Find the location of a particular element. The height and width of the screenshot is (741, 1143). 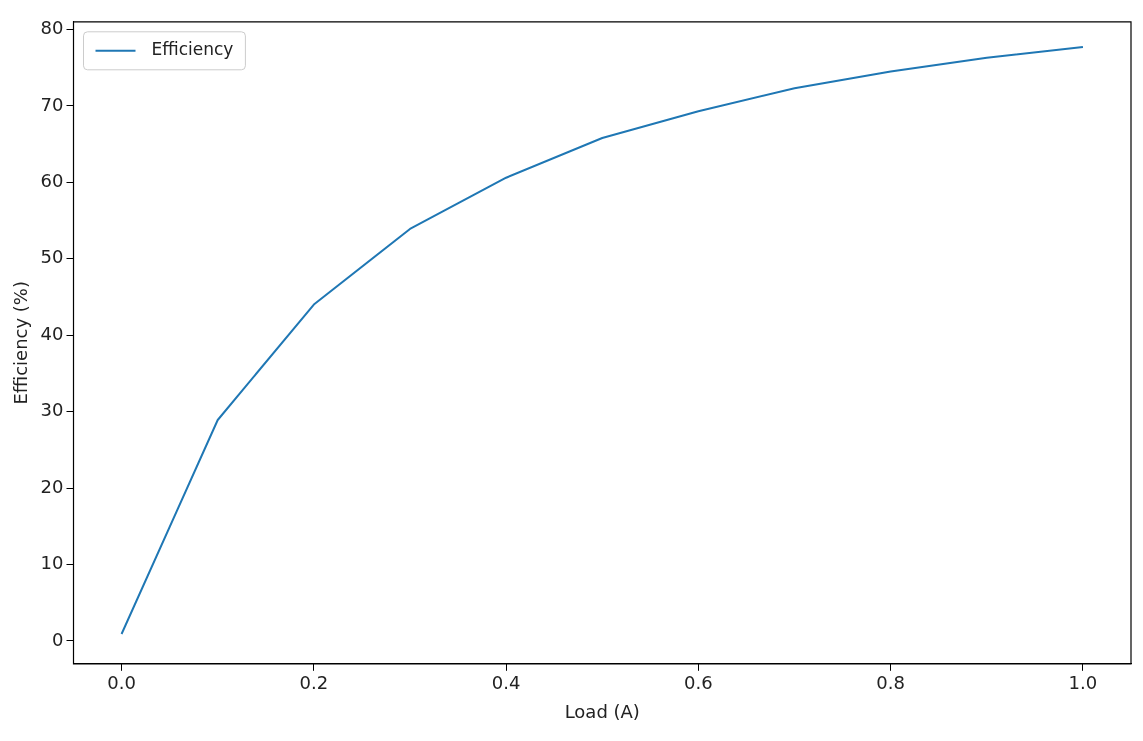

y-tick-label: 20 is located at coordinates (52, 486).